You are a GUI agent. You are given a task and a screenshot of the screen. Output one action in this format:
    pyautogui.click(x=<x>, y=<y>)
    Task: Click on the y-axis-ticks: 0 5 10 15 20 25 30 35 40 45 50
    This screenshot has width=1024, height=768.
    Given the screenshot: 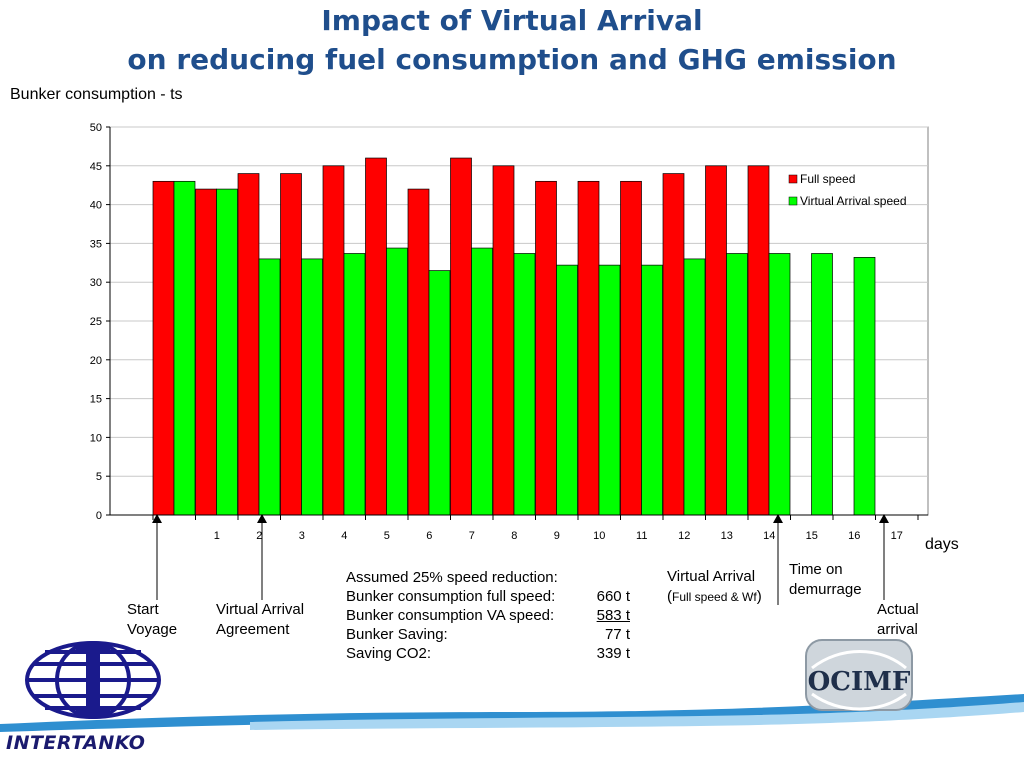 What is the action you would take?
    pyautogui.click(x=100, y=322)
    